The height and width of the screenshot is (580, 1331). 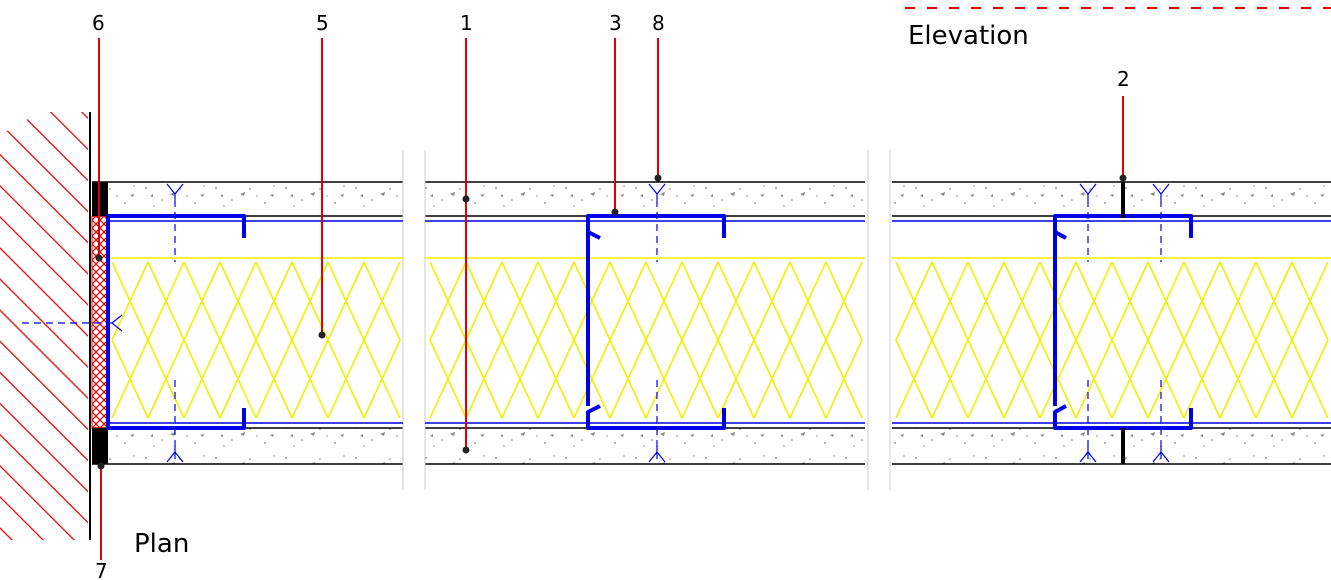 I want to click on callout-8: 8, so click(x=658, y=23).